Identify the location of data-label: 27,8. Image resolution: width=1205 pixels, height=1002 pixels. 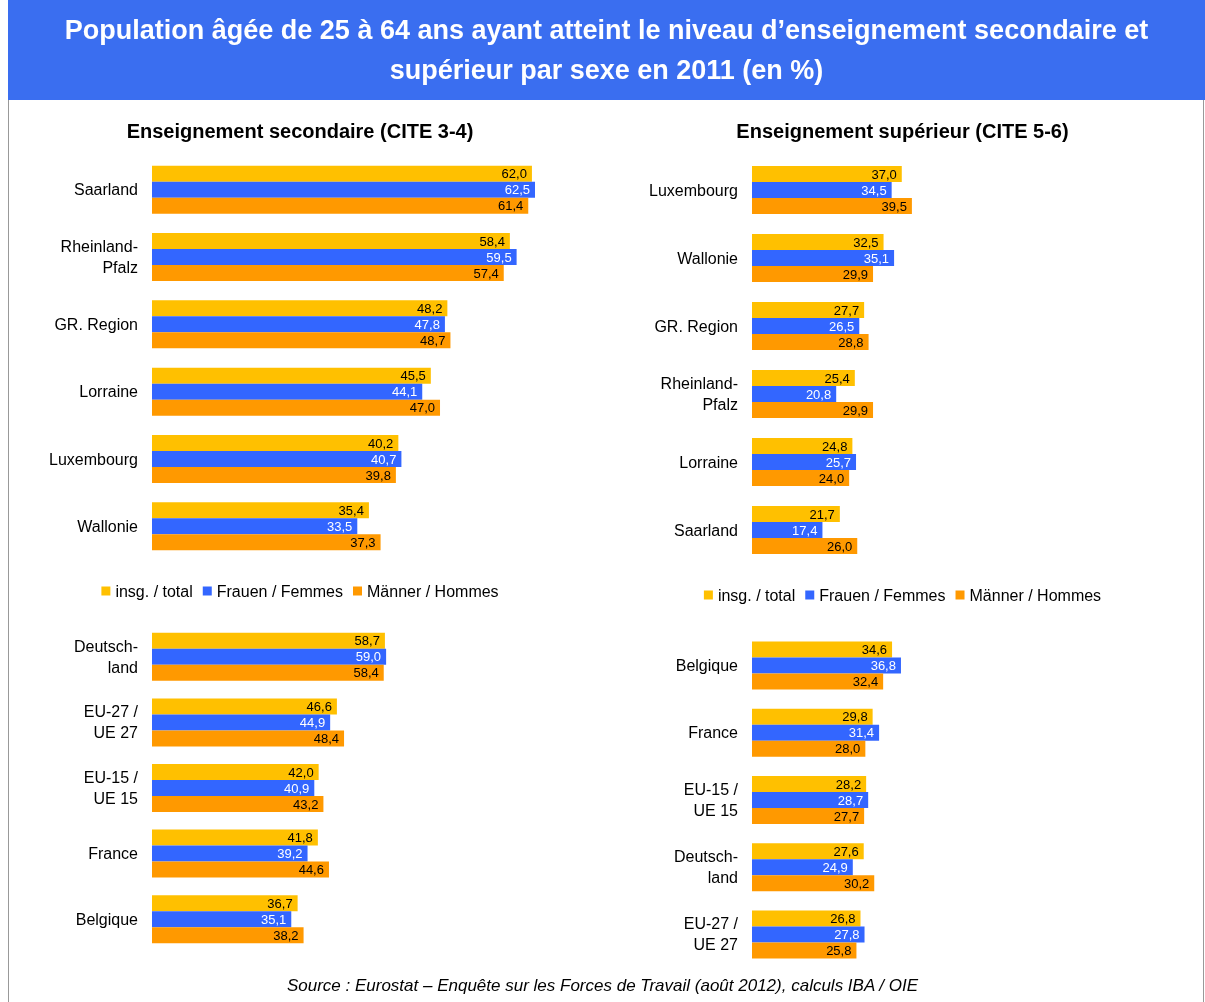
(847, 934).